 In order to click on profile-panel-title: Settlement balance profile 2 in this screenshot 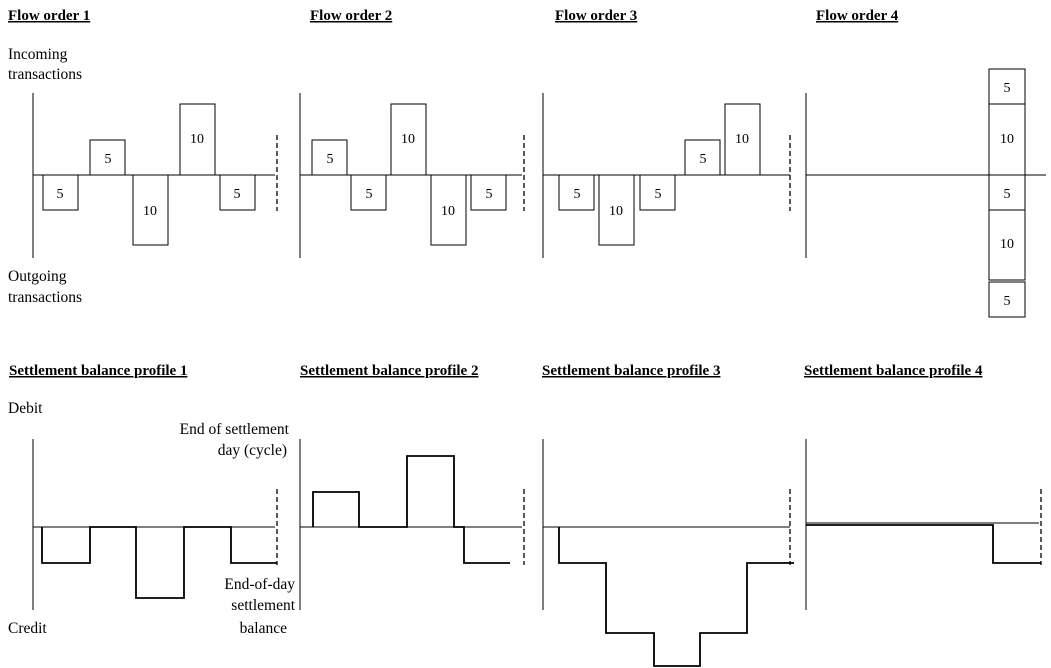, I will do `click(389, 371)`.